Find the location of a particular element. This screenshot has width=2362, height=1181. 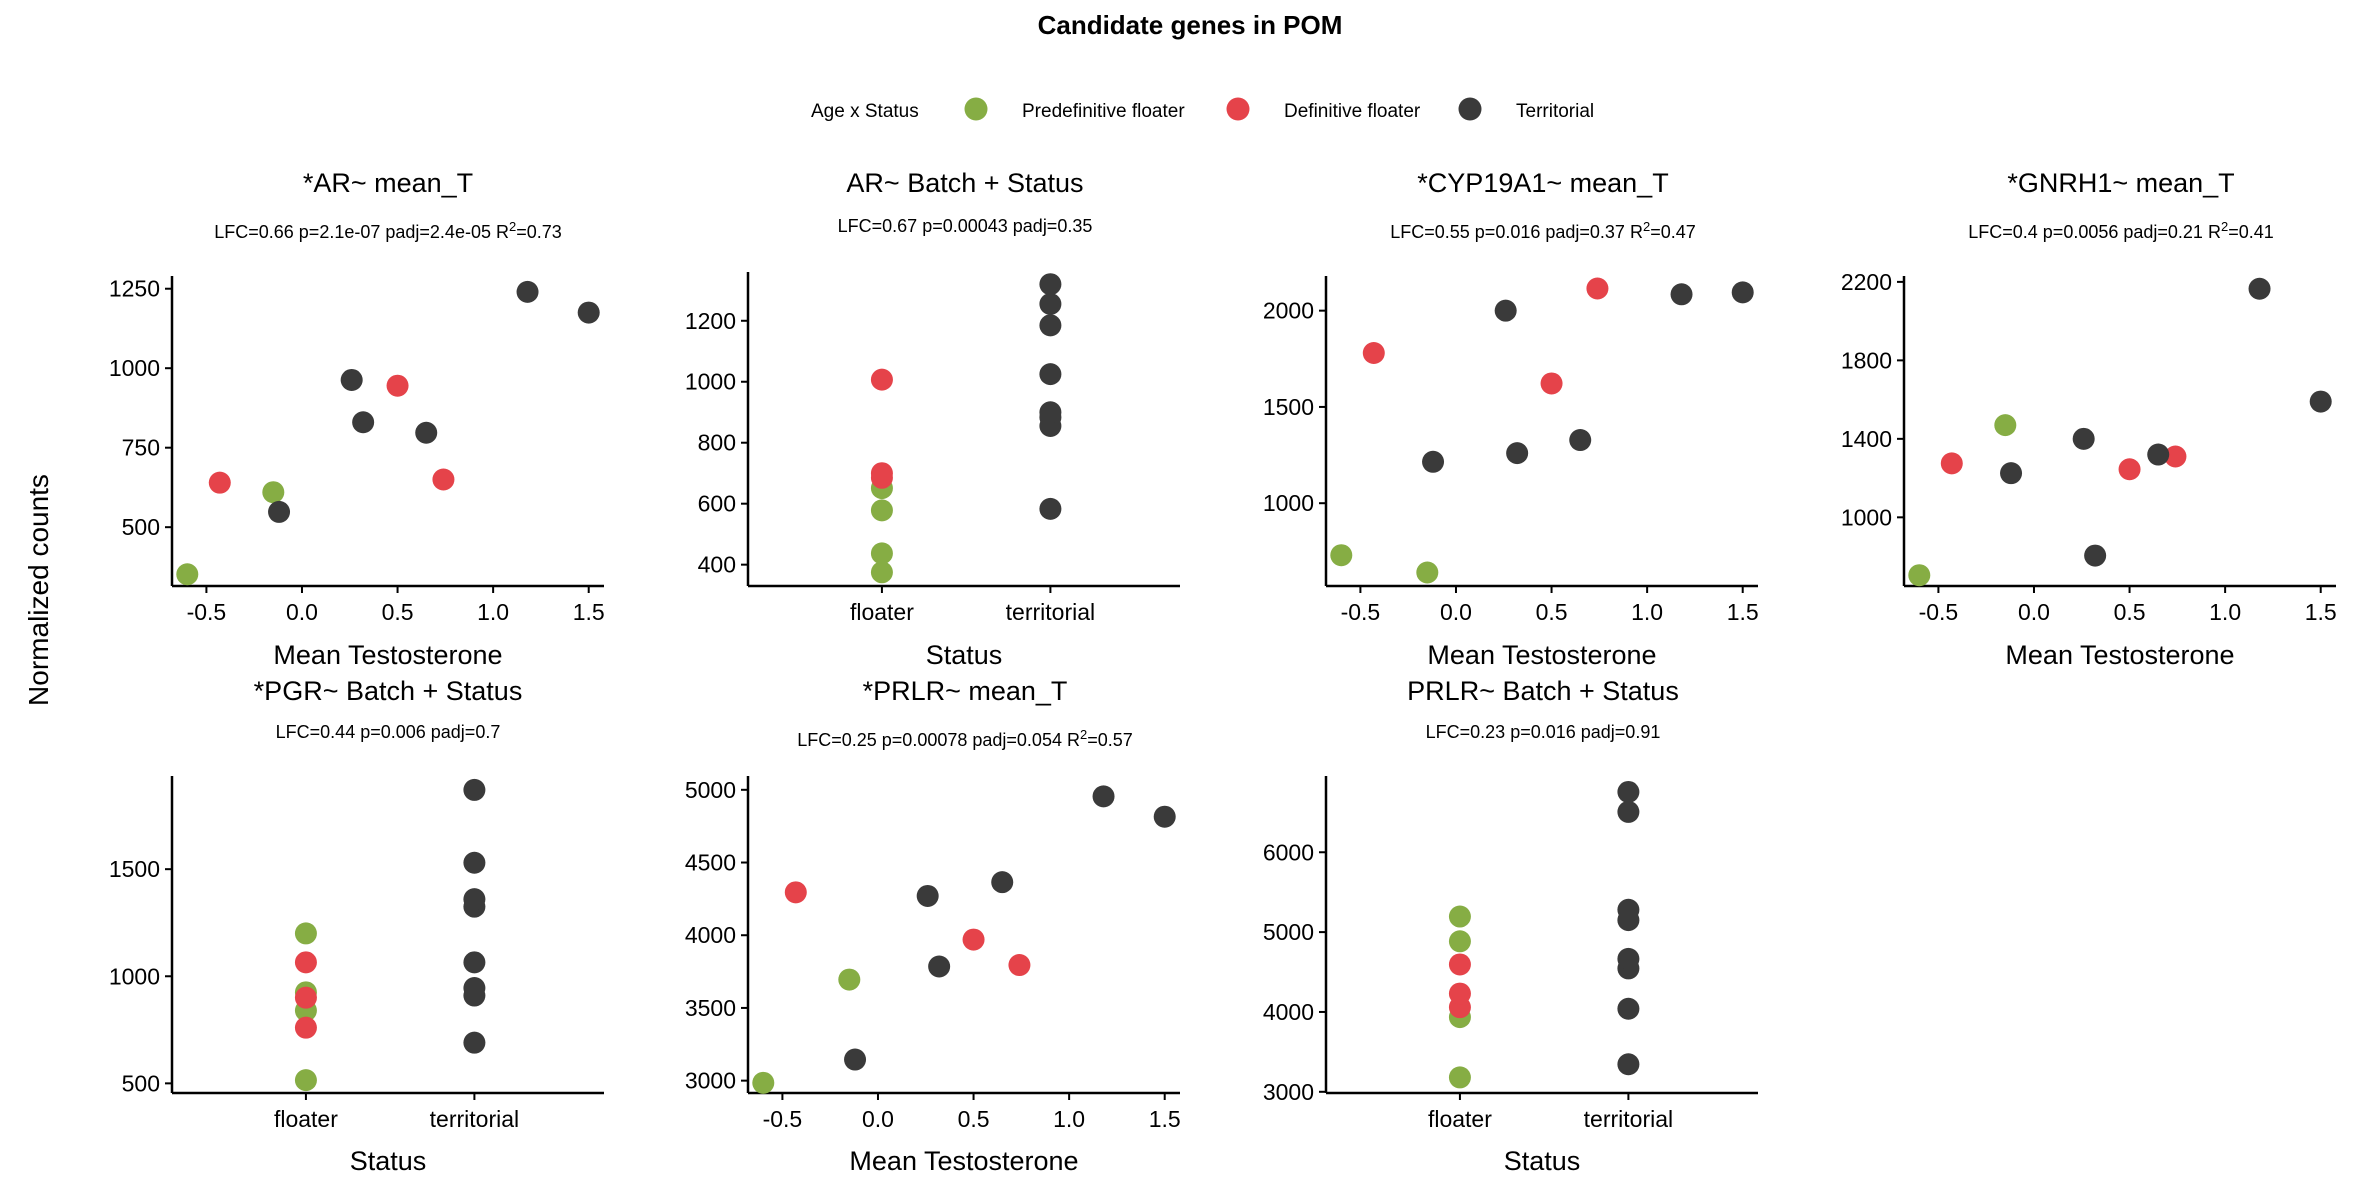

figure-title: Candidate genes in POM is located at coordinates (1190, 25).